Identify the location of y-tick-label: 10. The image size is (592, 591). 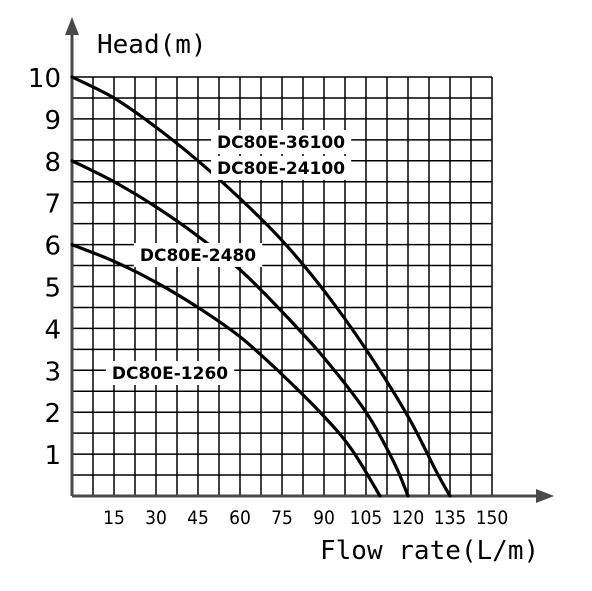
(44, 79).